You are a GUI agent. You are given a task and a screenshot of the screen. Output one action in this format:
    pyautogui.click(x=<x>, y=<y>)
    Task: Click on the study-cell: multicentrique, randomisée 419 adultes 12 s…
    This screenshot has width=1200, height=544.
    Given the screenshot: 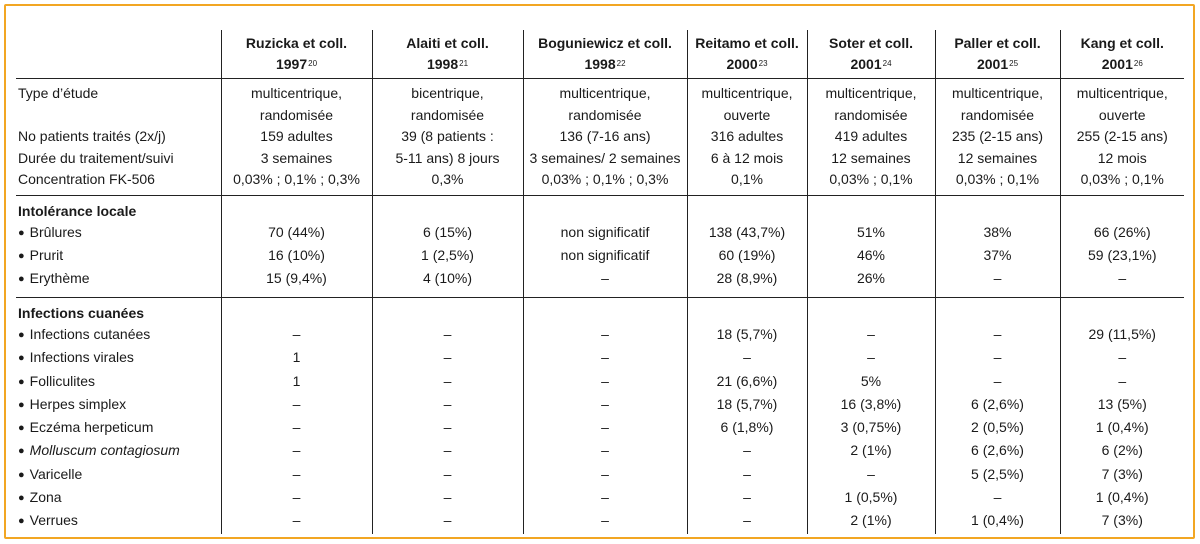 What is the action you would take?
    pyautogui.click(x=870, y=136)
    